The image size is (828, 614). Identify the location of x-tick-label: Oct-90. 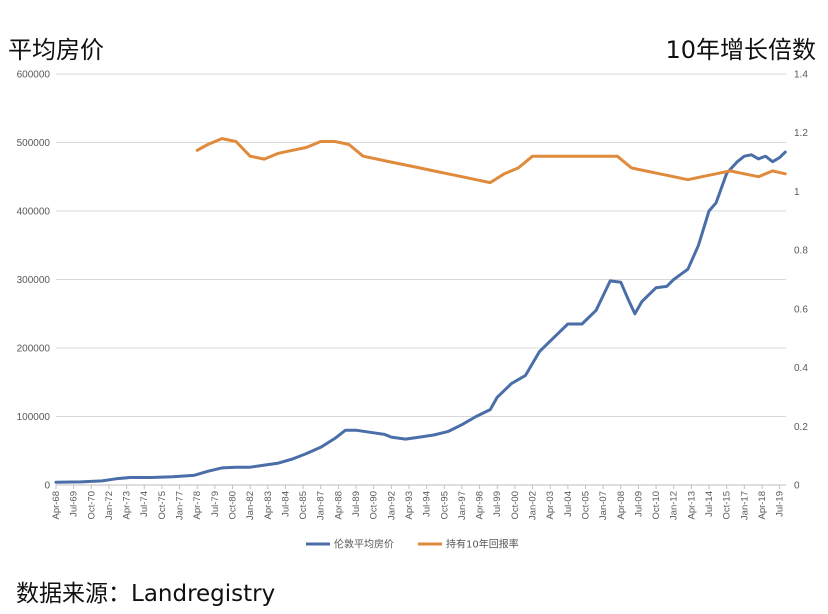
(374, 505).